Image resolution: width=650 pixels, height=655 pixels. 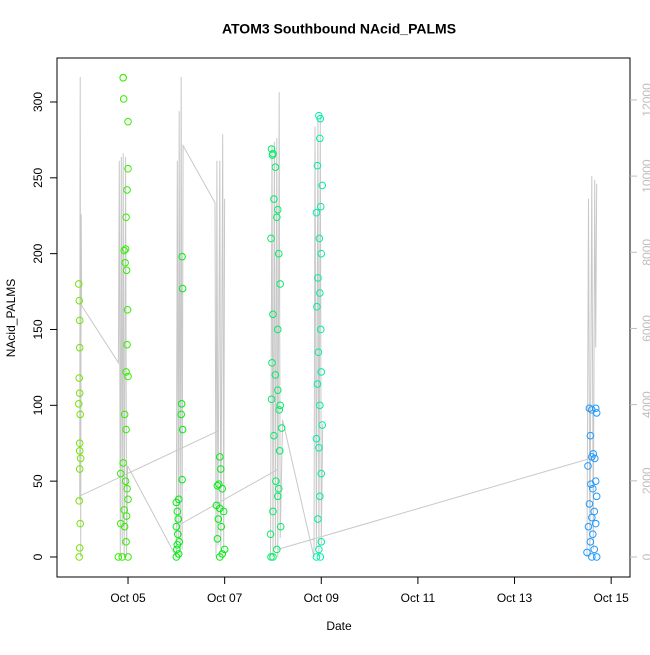 I want to click on x-tick-label: Oct 07, so click(x=225, y=598).